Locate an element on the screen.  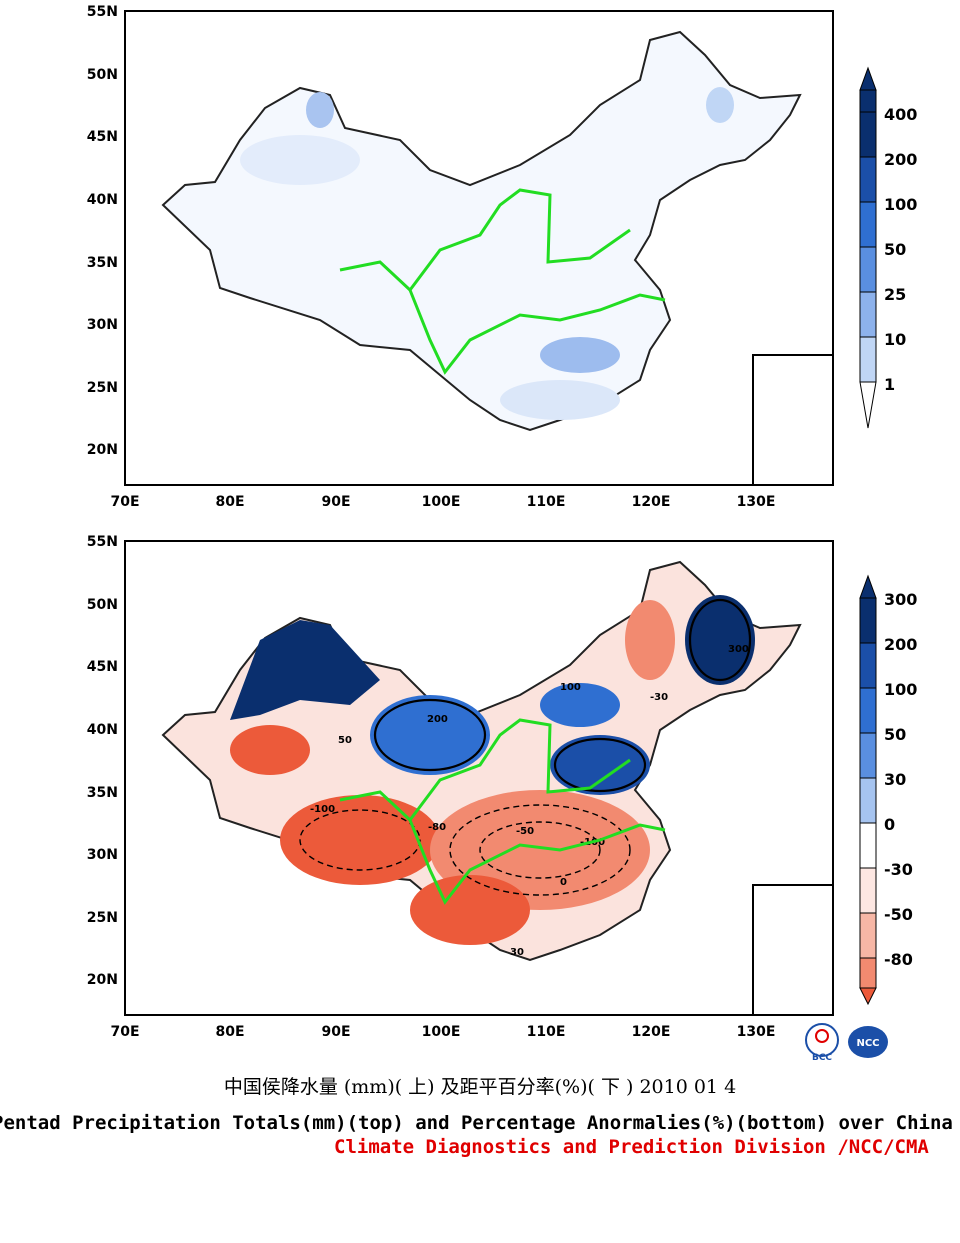
colorbar-label: 300 is located at coordinates (900, 599).